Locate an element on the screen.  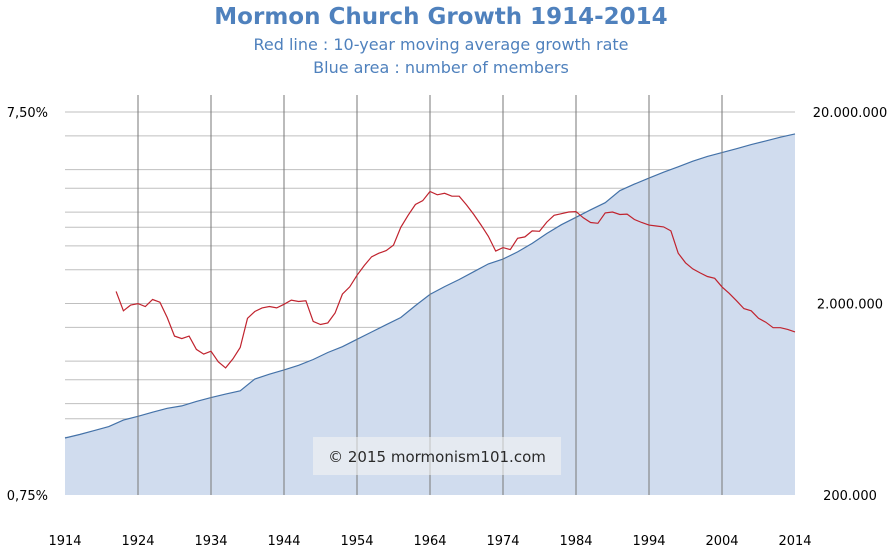
chart-subtitle-members: Blue area : number of members is located at coordinates (441, 67).